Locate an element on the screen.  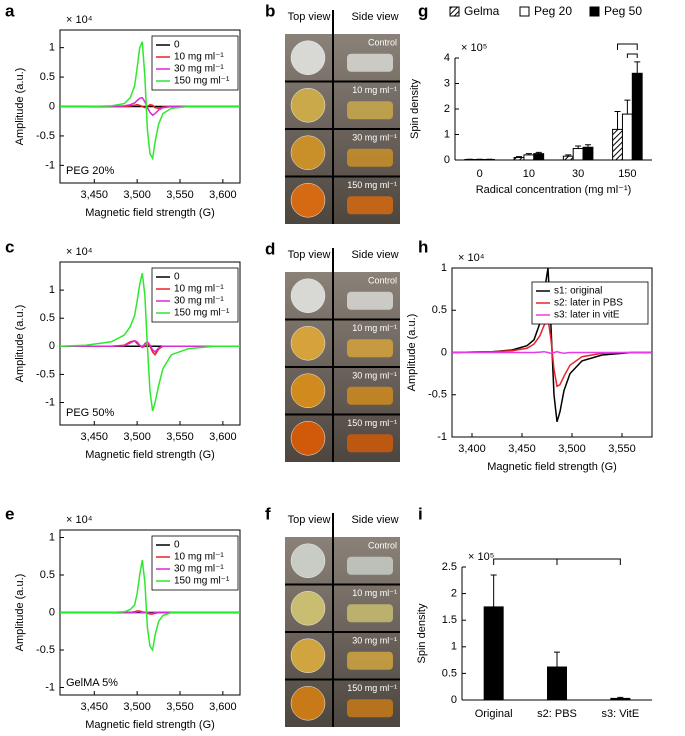
panel-letter: d is located at coordinates (270, 248).